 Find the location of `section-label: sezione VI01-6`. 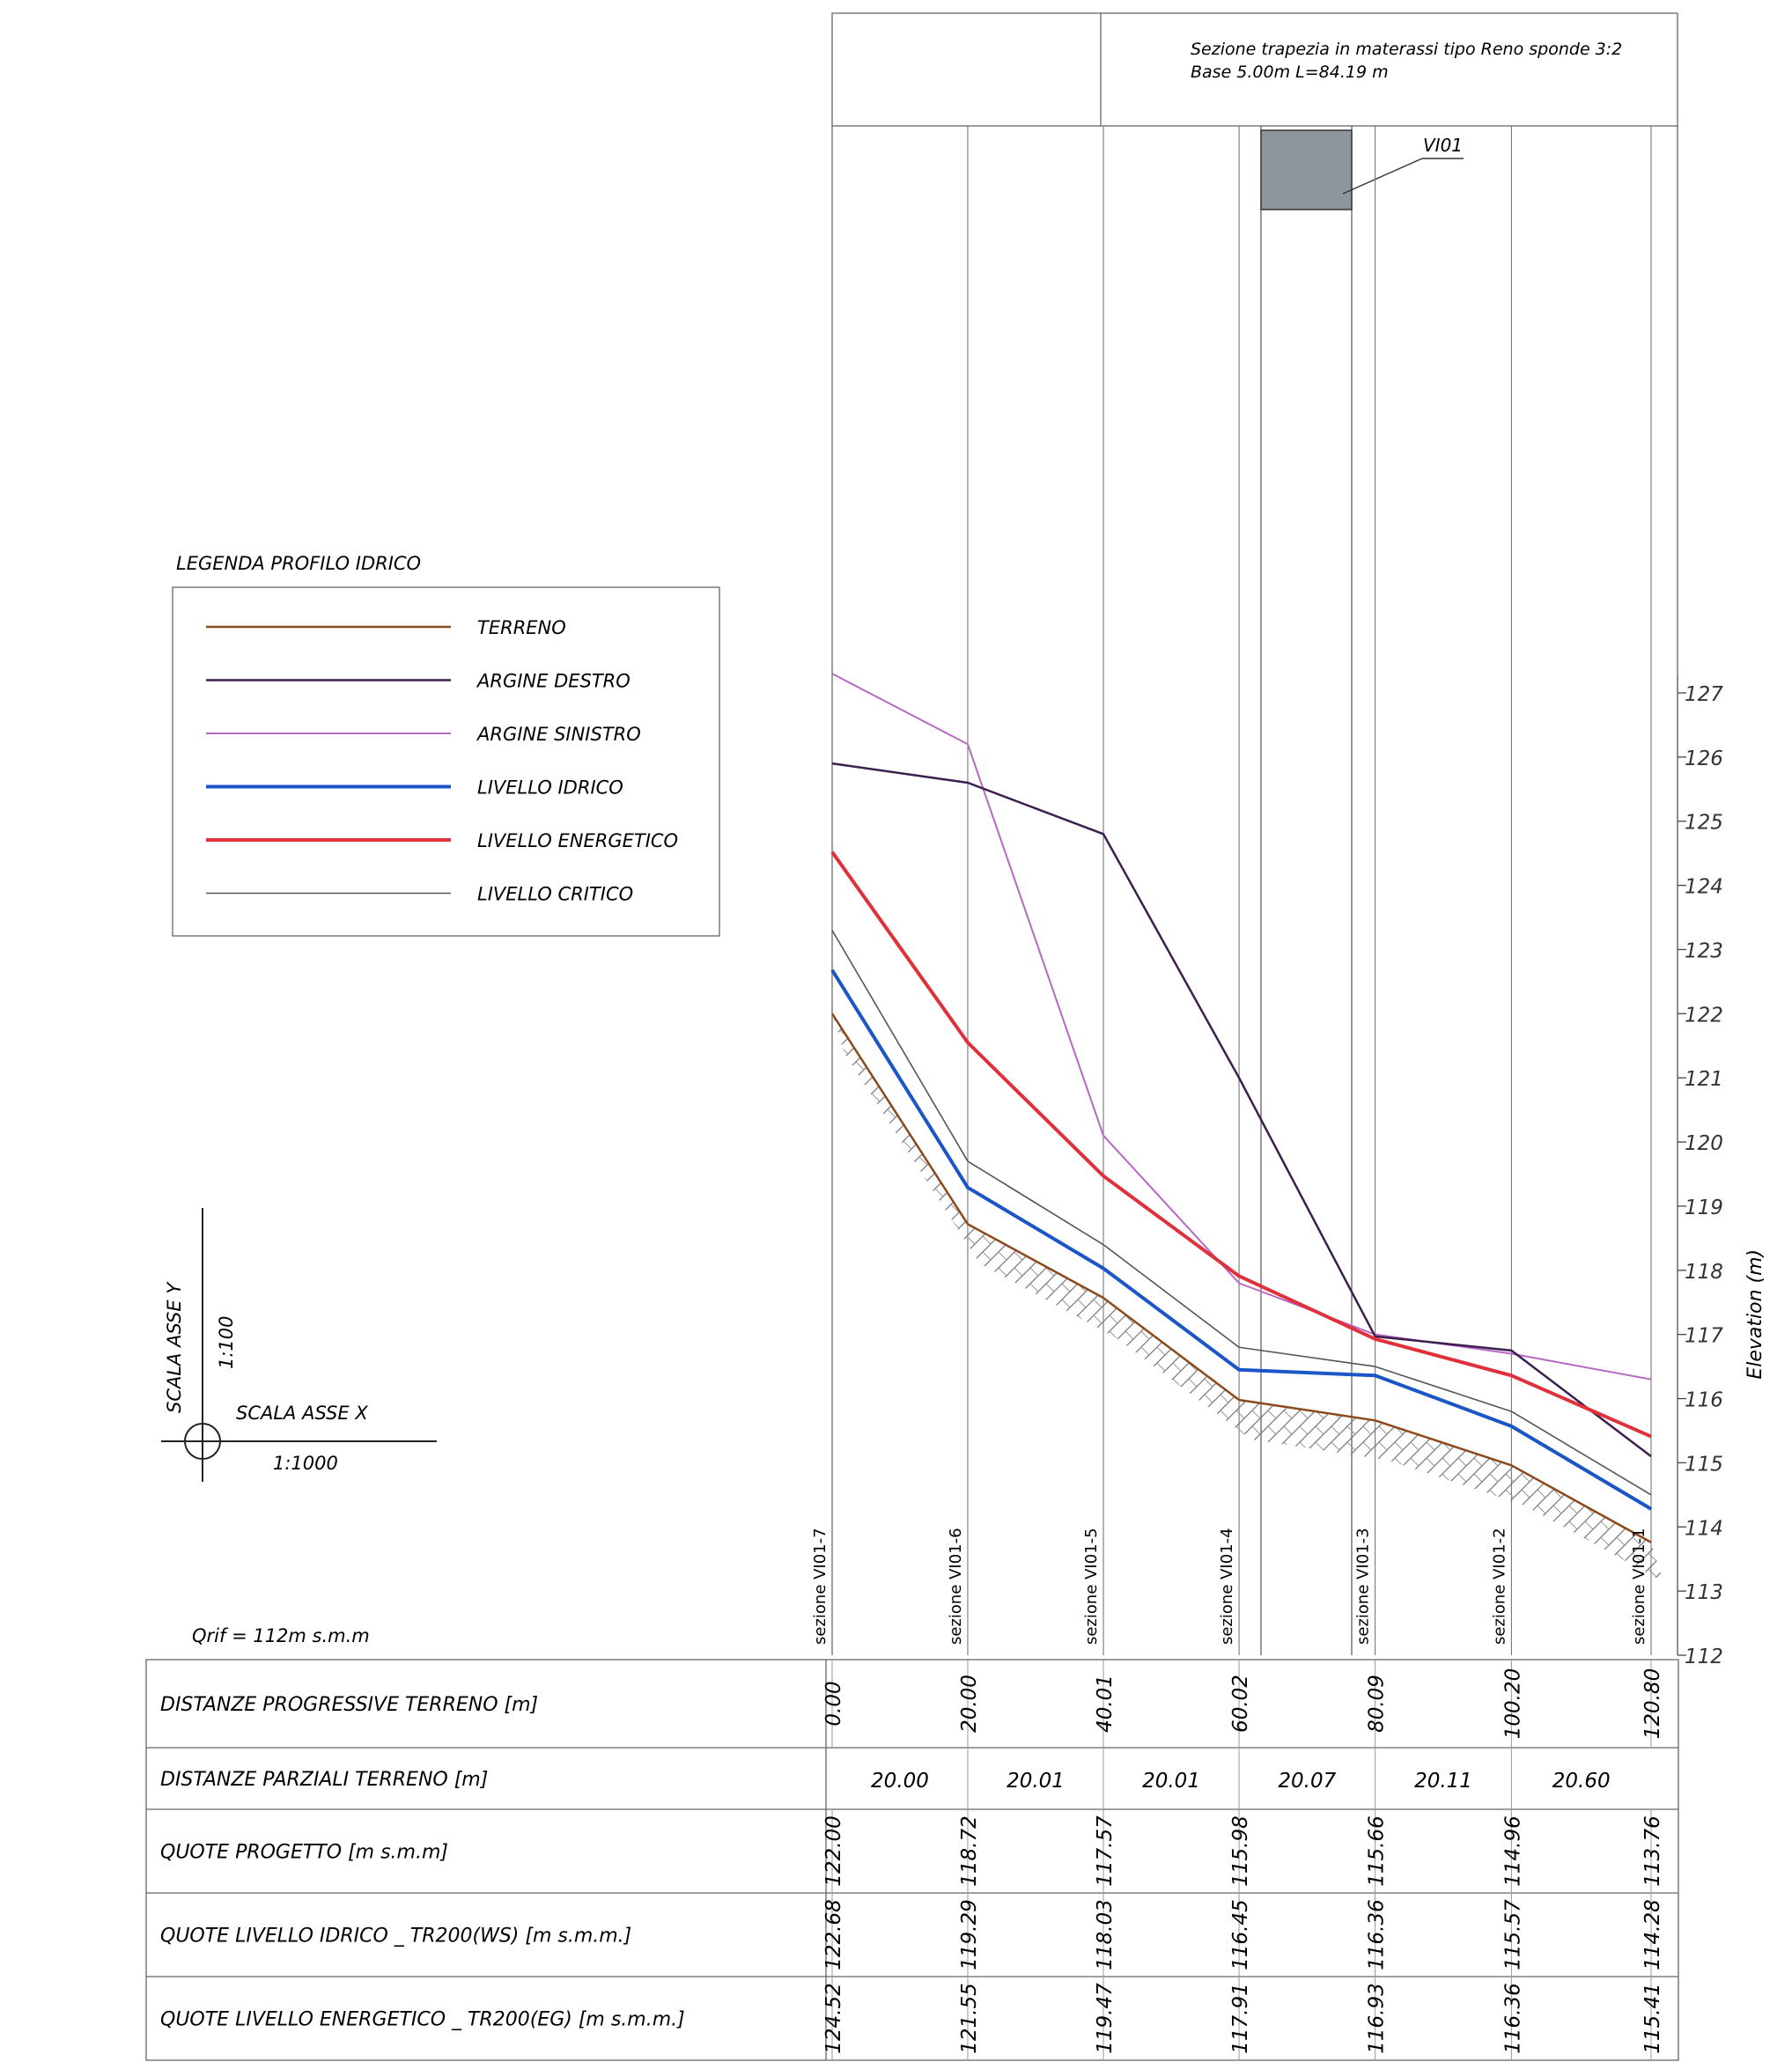

section-label: sezione VI01-6 is located at coordinates (956, 1586).